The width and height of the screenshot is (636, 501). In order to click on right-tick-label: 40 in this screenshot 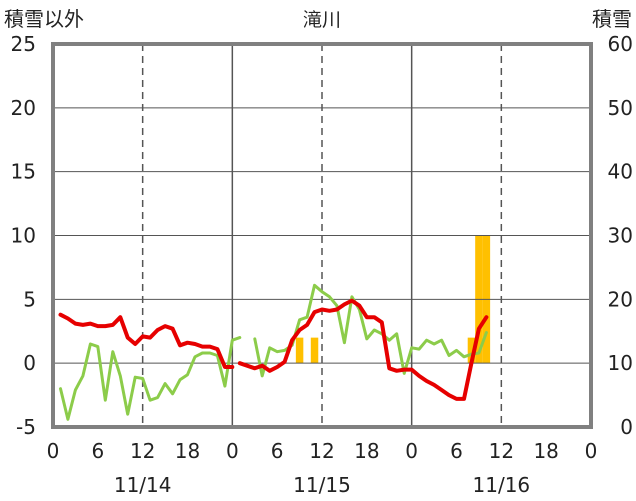, I will do `click(620, 172)`.